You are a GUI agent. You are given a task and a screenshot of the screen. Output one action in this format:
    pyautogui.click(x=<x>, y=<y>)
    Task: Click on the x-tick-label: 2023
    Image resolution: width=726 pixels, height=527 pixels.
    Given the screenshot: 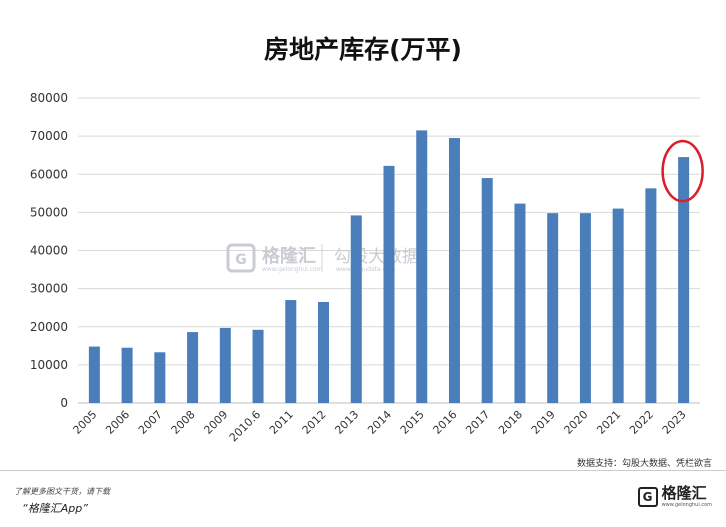 What is the action you would take?
    pyautogui.click(x=674, y=422)
    